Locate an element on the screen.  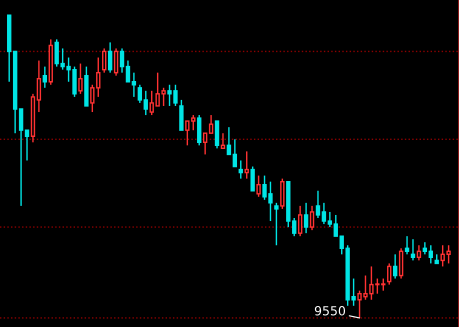
annotation: 9550 is located at coordinates (330, 311).